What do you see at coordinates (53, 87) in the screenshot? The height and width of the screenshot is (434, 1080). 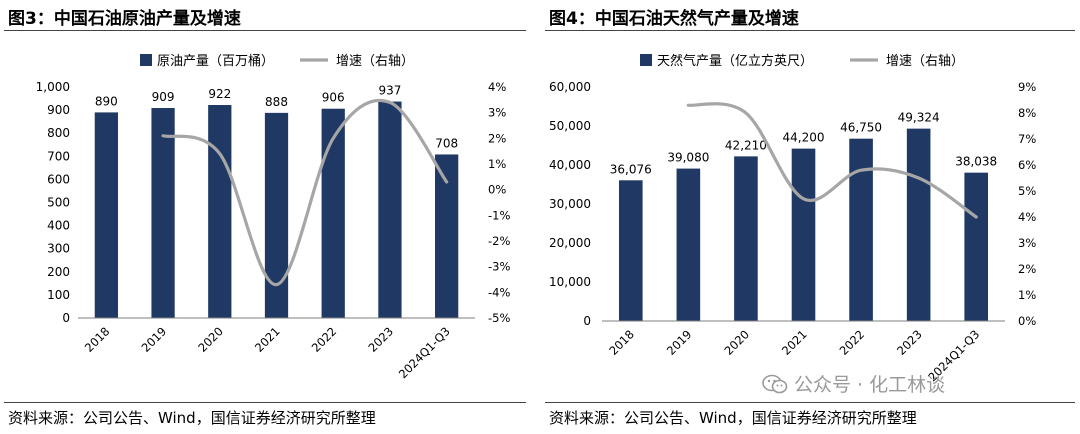 I see `y-left-tick-label: 1,000` at bounding box center [53, 87].